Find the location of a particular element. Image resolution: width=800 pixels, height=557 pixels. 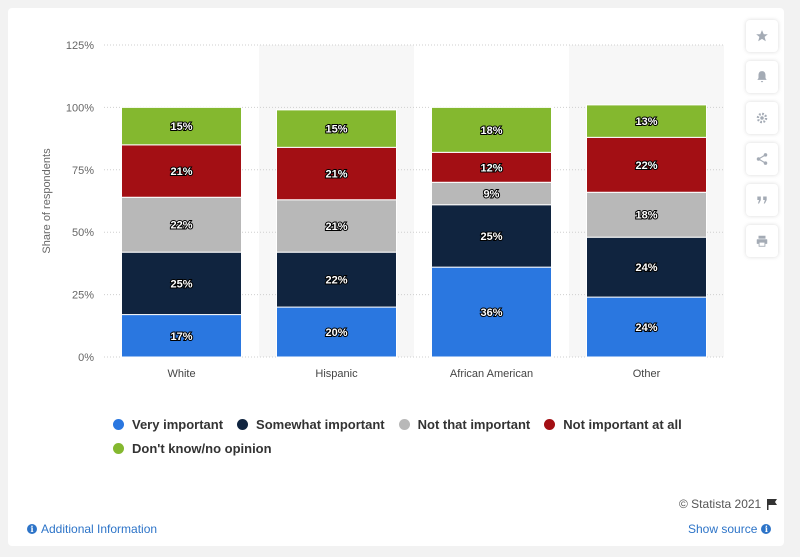

notification-button is located at coordinates (762, 77).